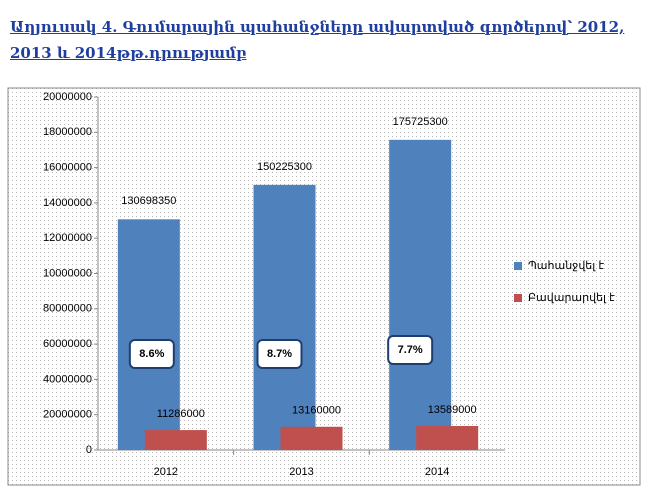  What do you see at coordinates (316, 411) in the screenshot?
I see `value-label: 13160000` at bounding box center [316, 411].